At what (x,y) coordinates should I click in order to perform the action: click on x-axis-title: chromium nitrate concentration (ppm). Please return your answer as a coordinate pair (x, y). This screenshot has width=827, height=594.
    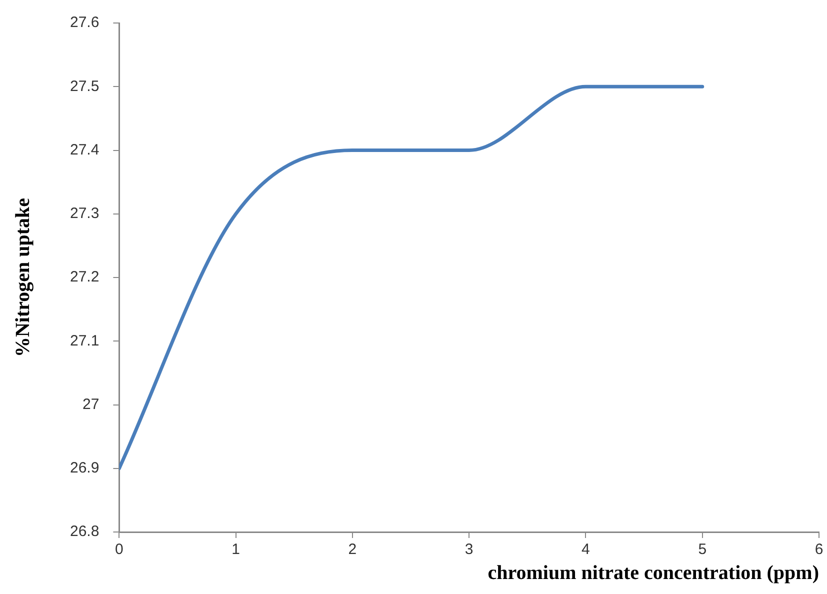
    Looking at the image, I should click on (653, 573).